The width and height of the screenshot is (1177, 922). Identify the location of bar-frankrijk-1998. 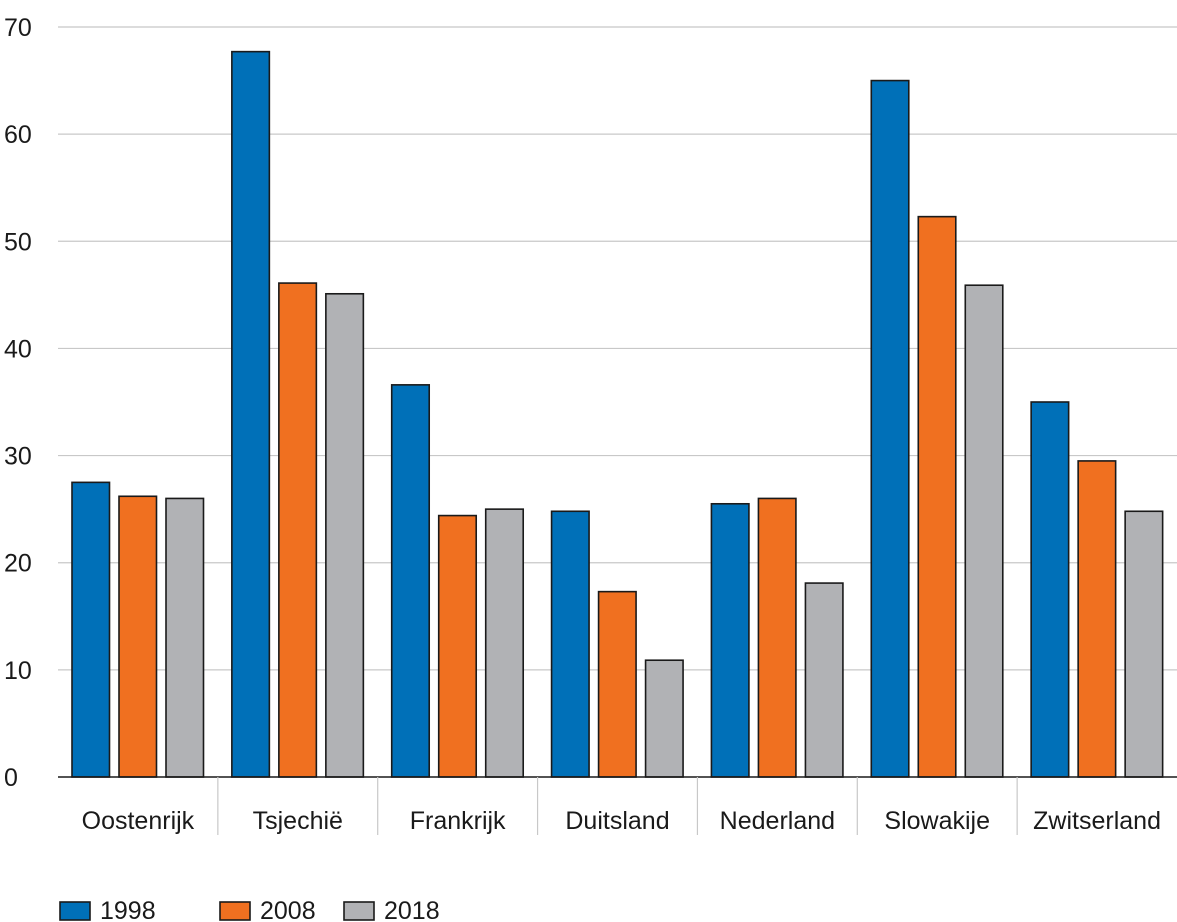
(410, 581).